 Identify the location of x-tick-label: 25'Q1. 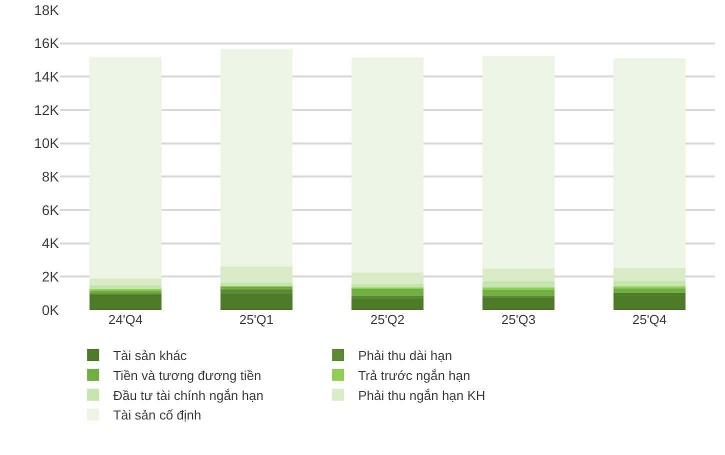
(256, 319).